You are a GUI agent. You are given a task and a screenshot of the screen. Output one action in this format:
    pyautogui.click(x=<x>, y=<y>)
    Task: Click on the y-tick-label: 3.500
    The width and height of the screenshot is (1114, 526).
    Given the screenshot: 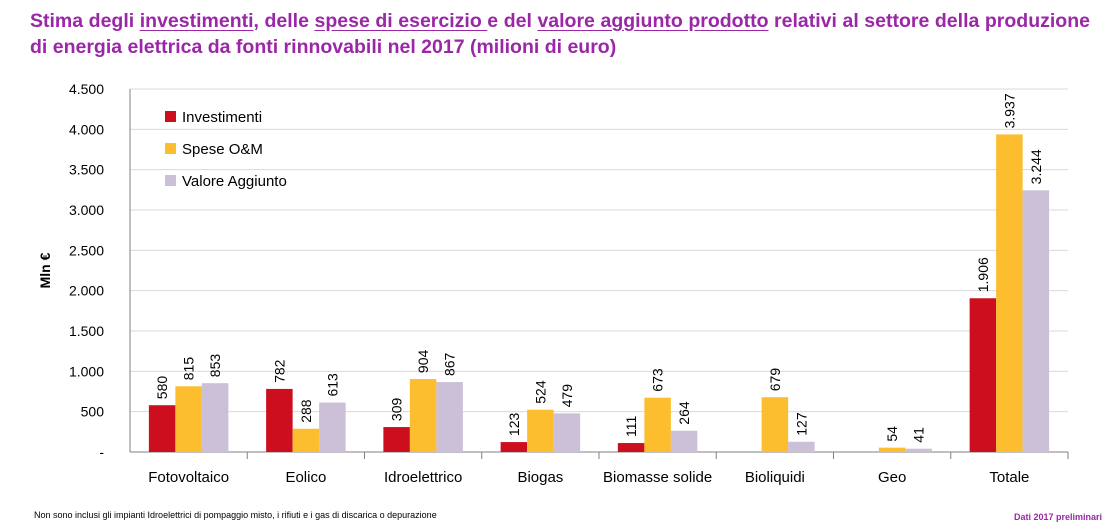 What is the action you would take?
    pyautogui.click(x=86, y=170)
    